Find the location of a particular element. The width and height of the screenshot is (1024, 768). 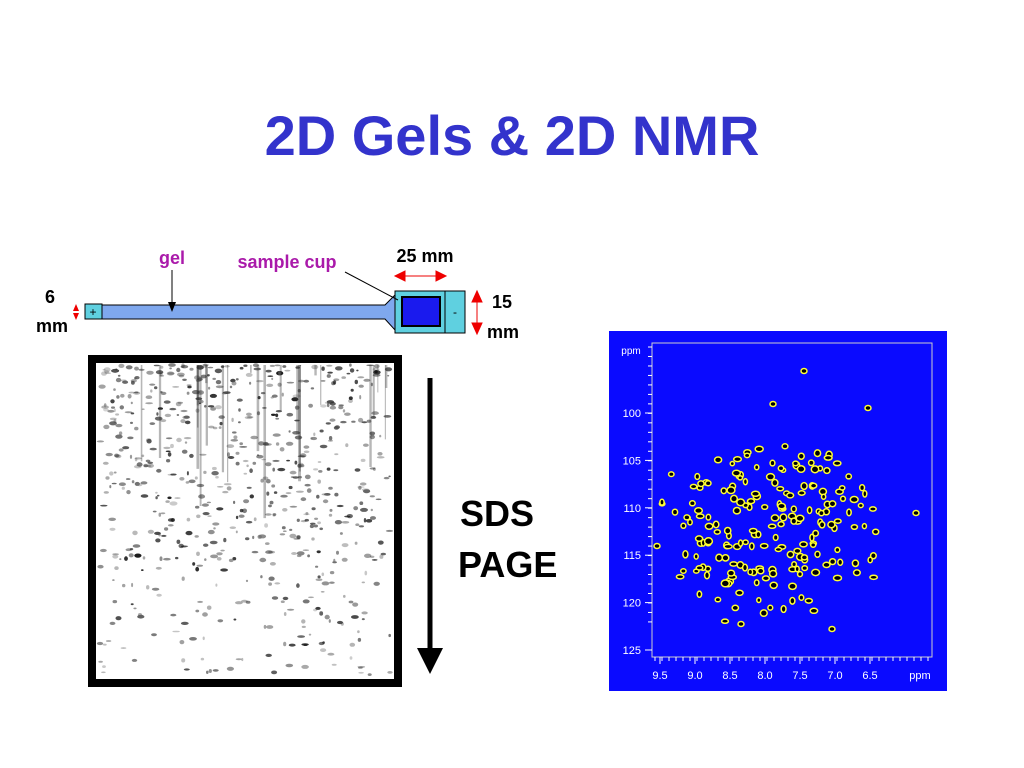

slide-title: 2D Gels & 2D NMR is located at coordinates (512, 135).